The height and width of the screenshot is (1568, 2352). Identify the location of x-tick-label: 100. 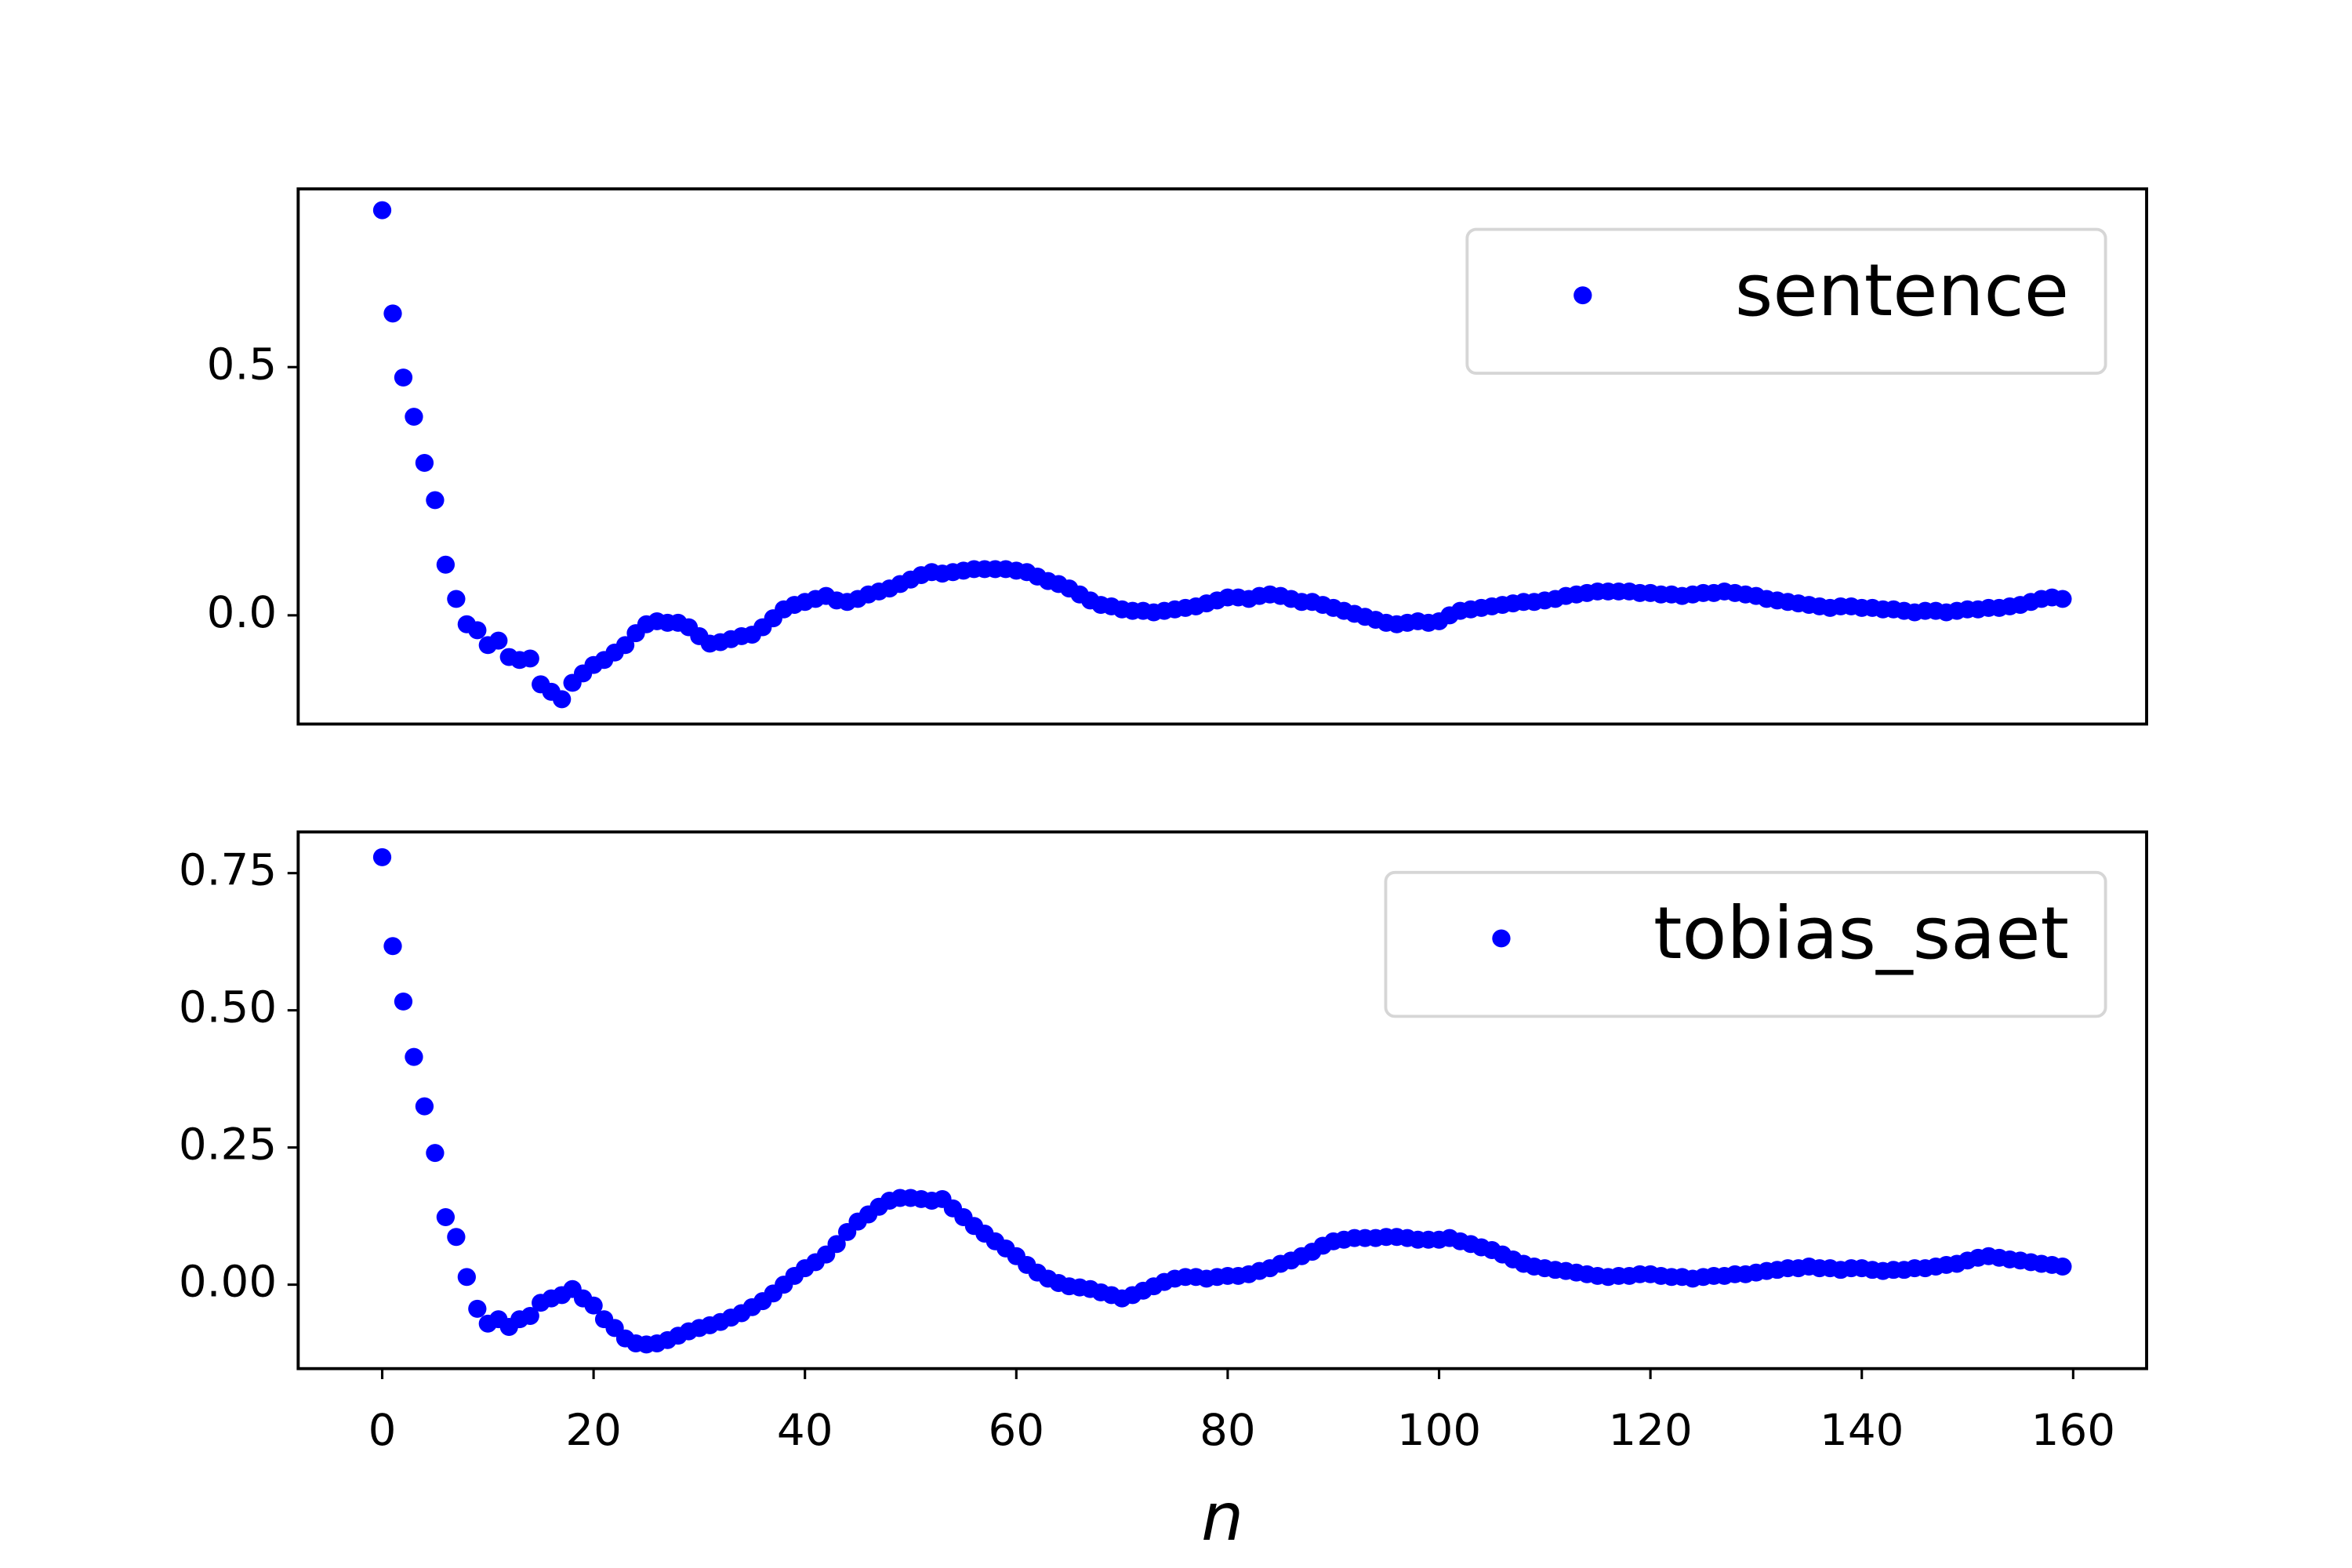
(1439, 1430).